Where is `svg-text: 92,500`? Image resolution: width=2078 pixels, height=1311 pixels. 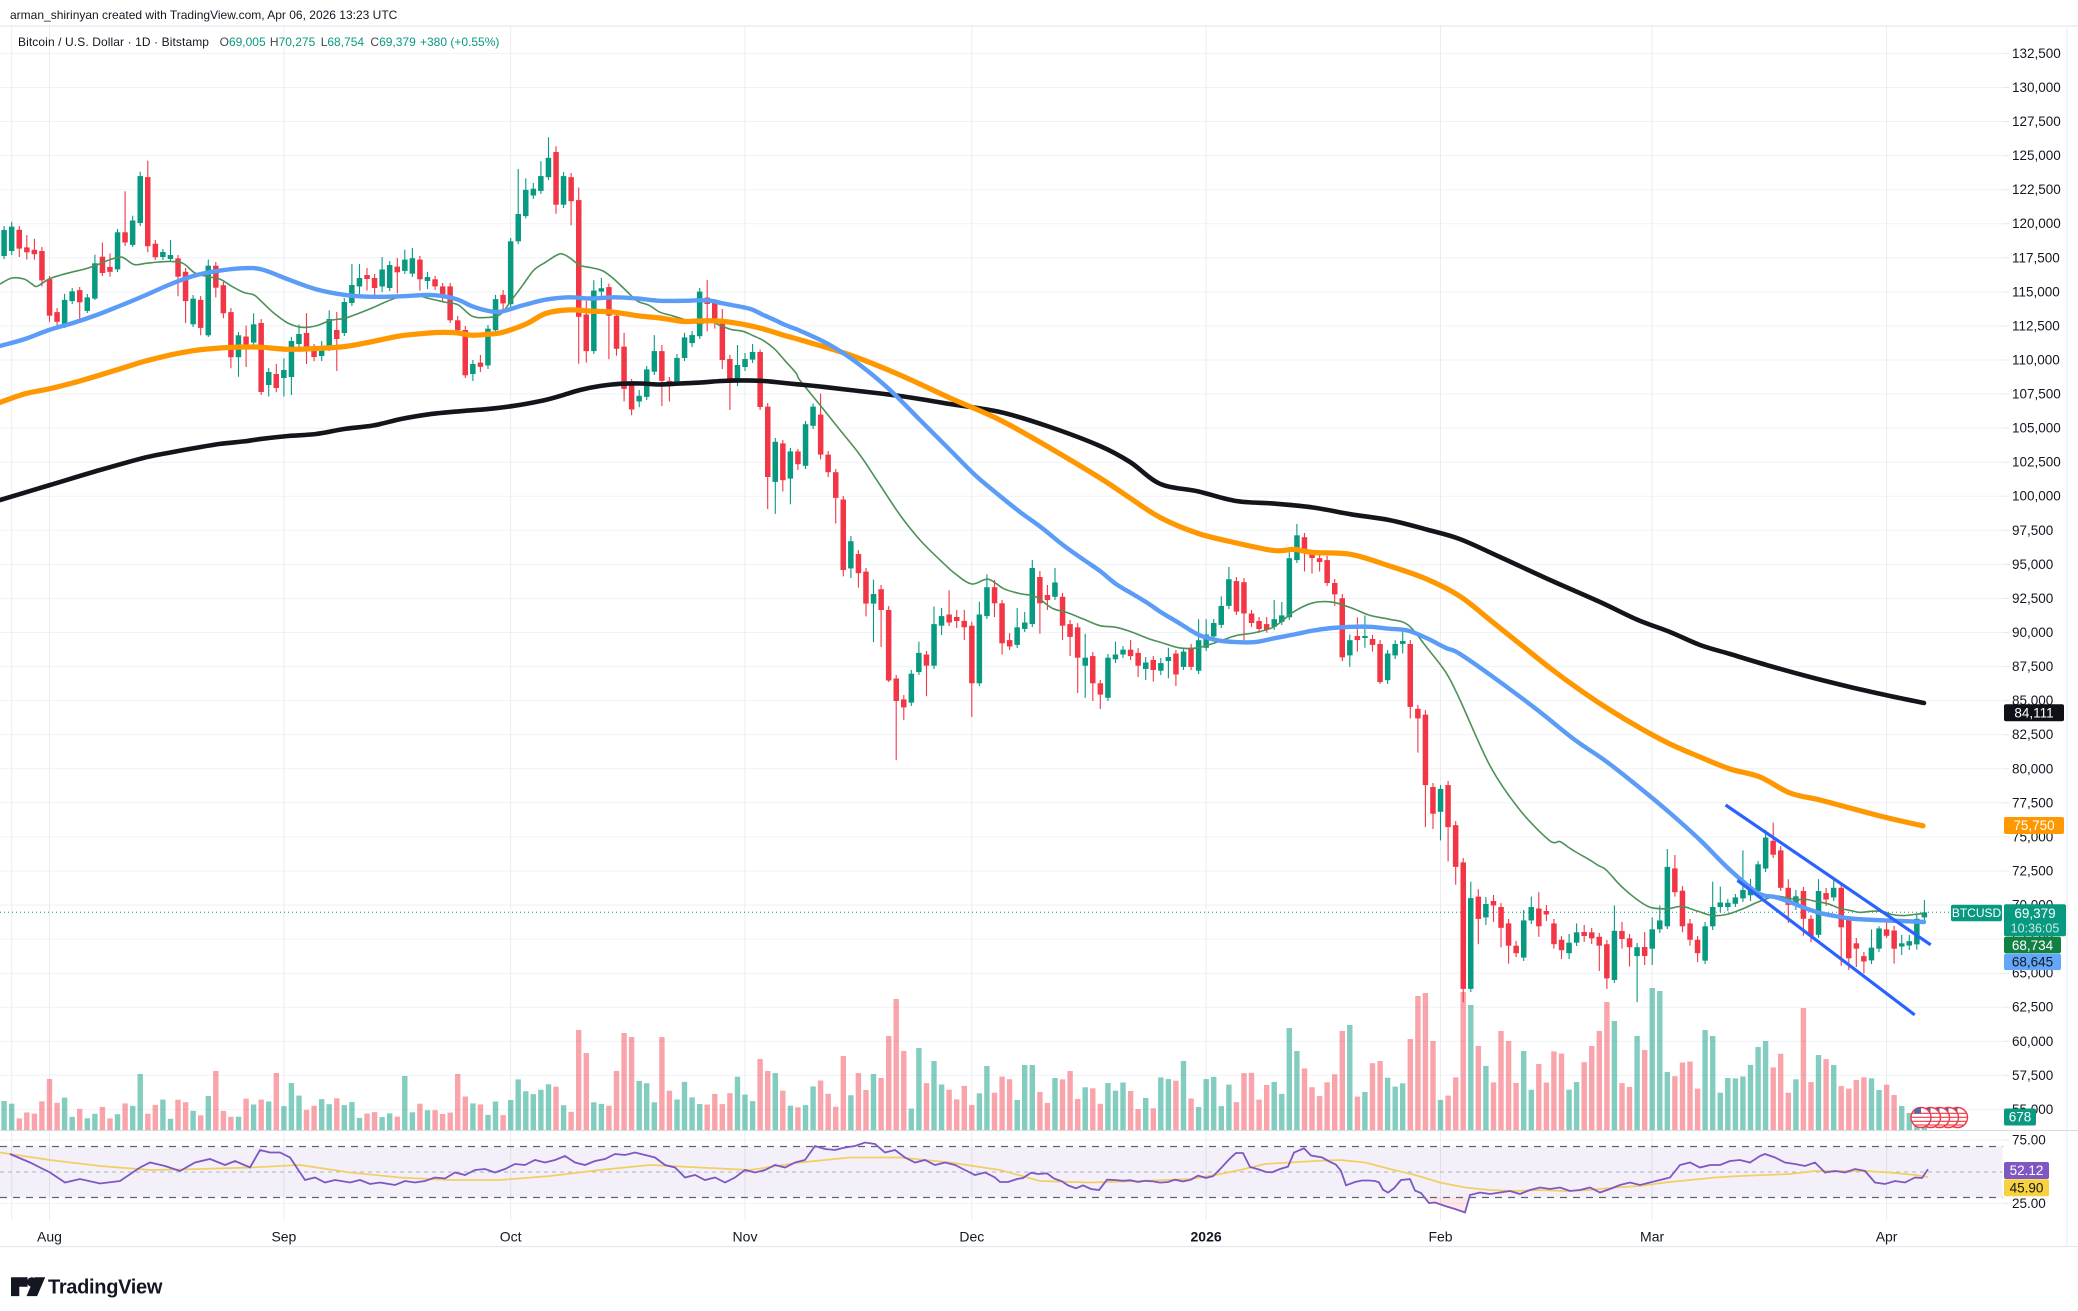
svg-text: 92,500 is located at coordinates (2032, 598).